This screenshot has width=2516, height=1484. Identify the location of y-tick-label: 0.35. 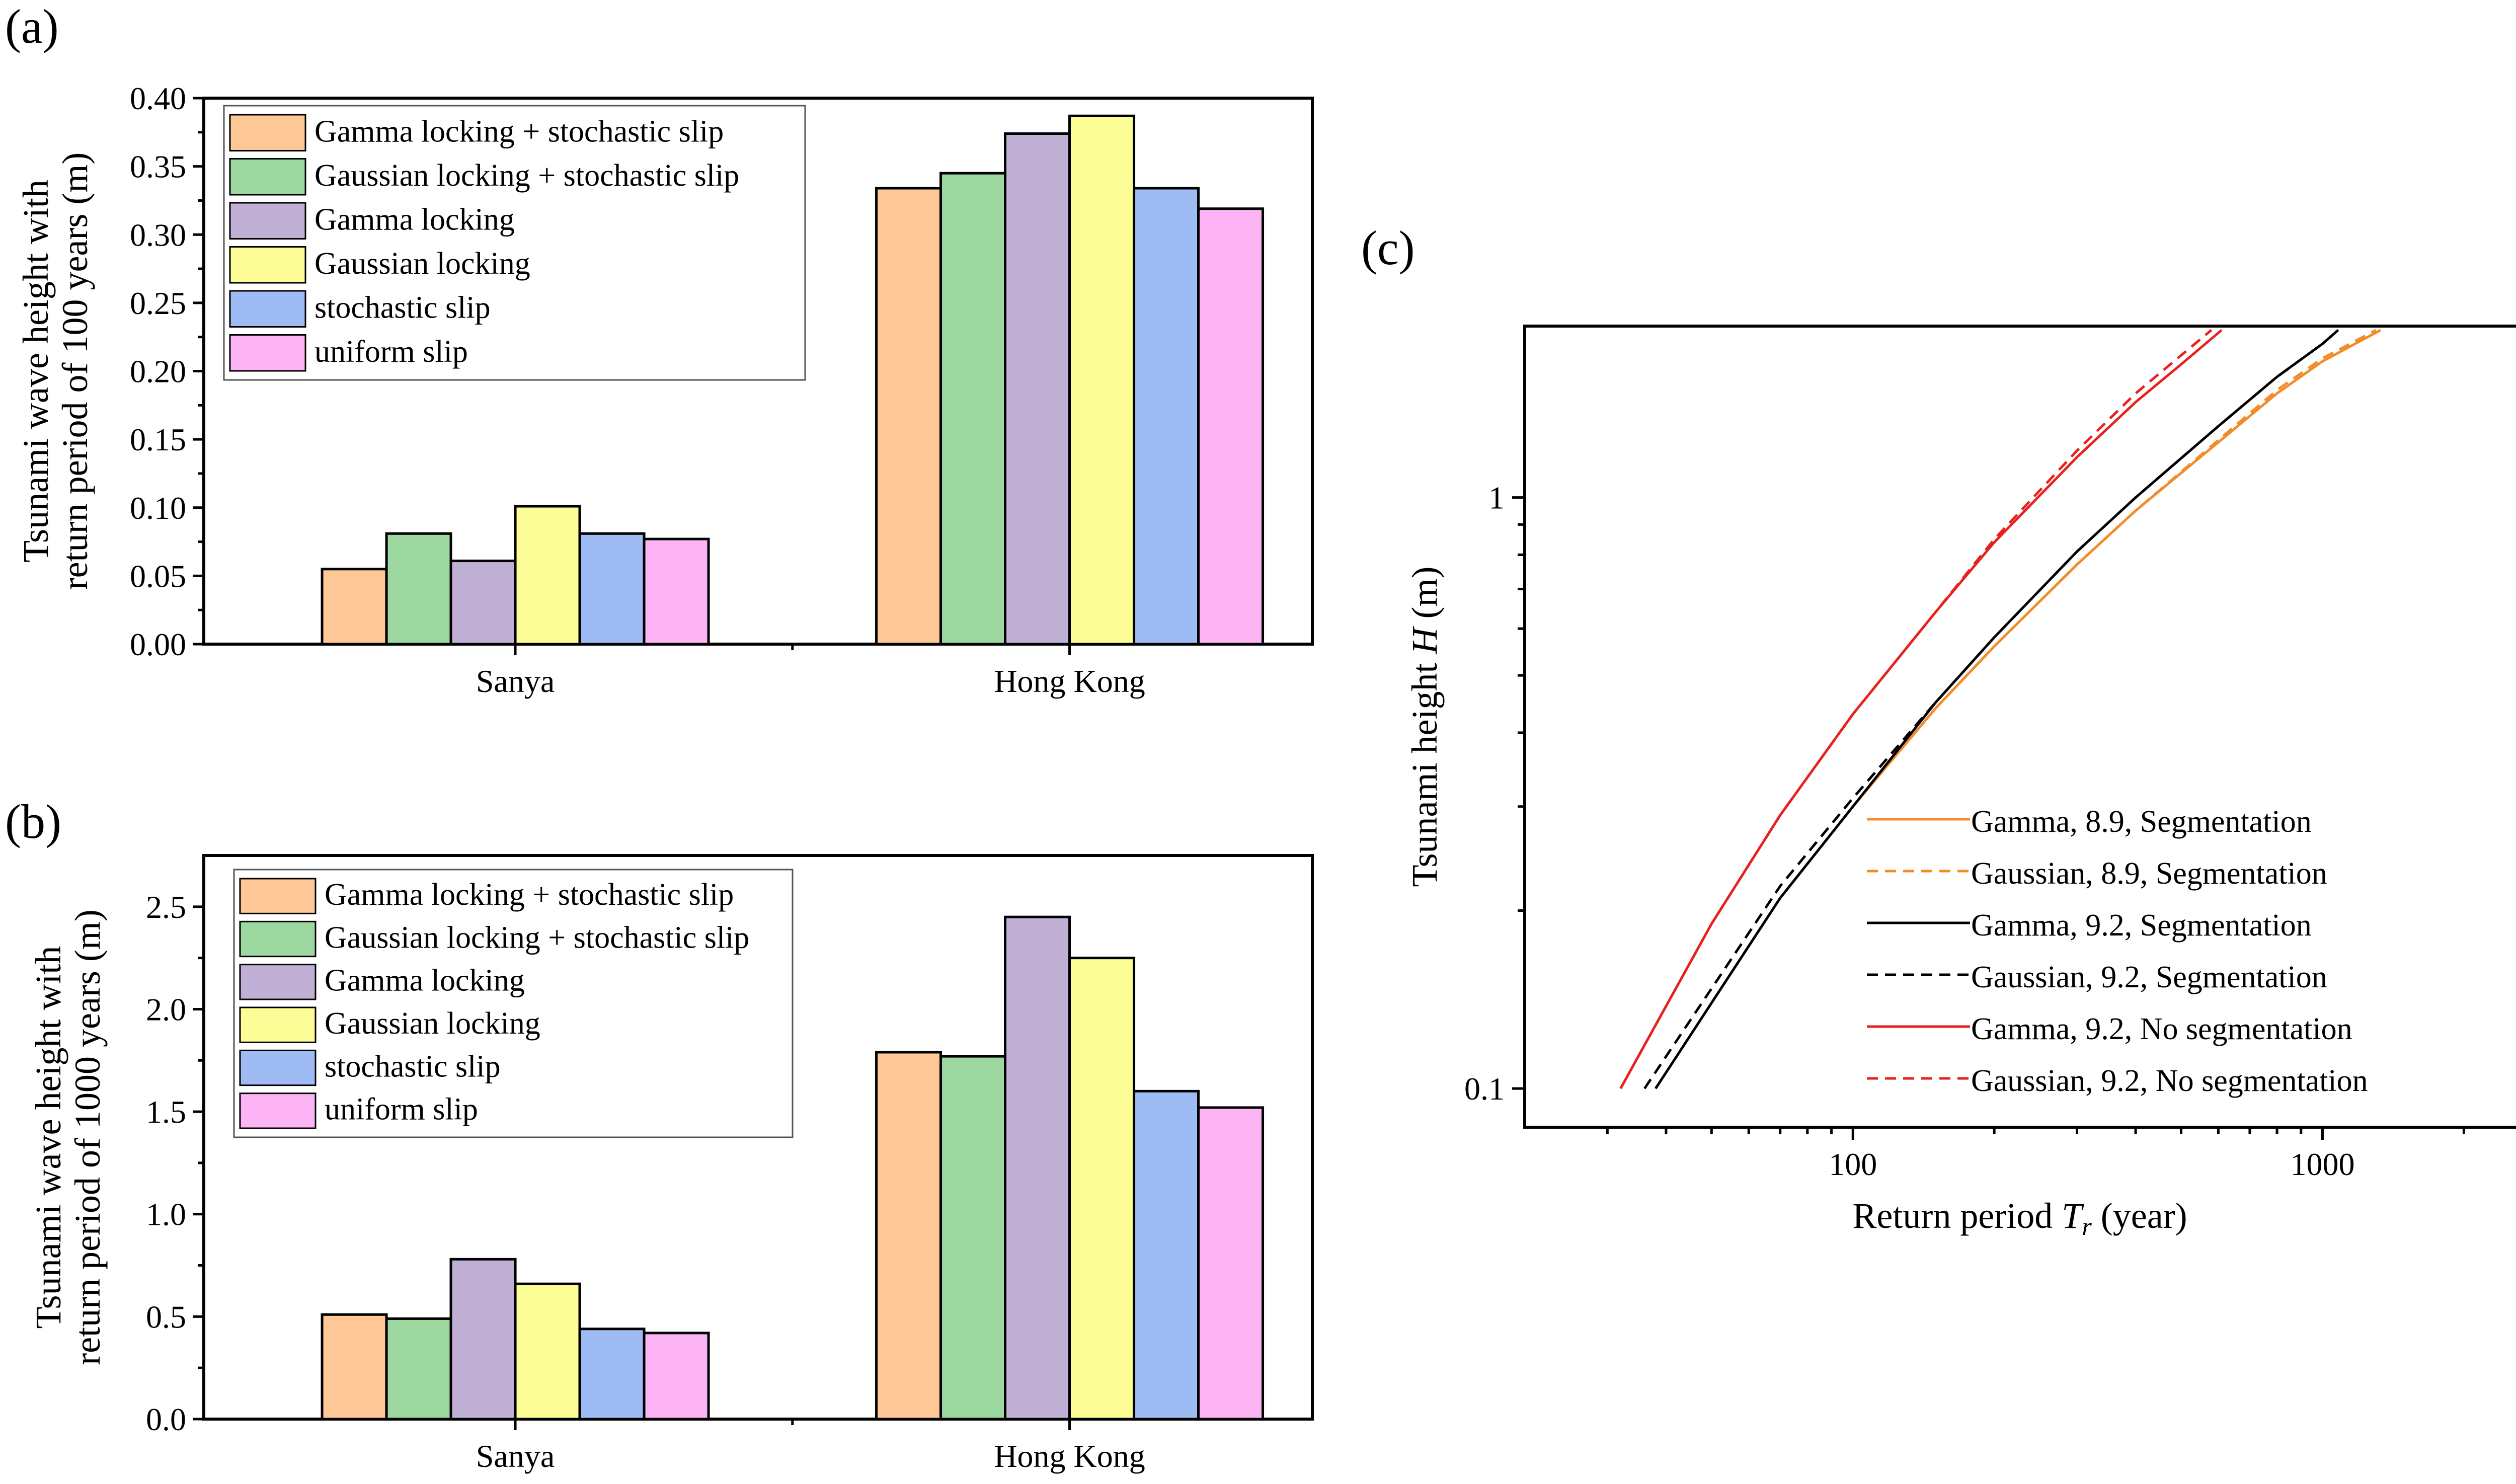
(158, 167).